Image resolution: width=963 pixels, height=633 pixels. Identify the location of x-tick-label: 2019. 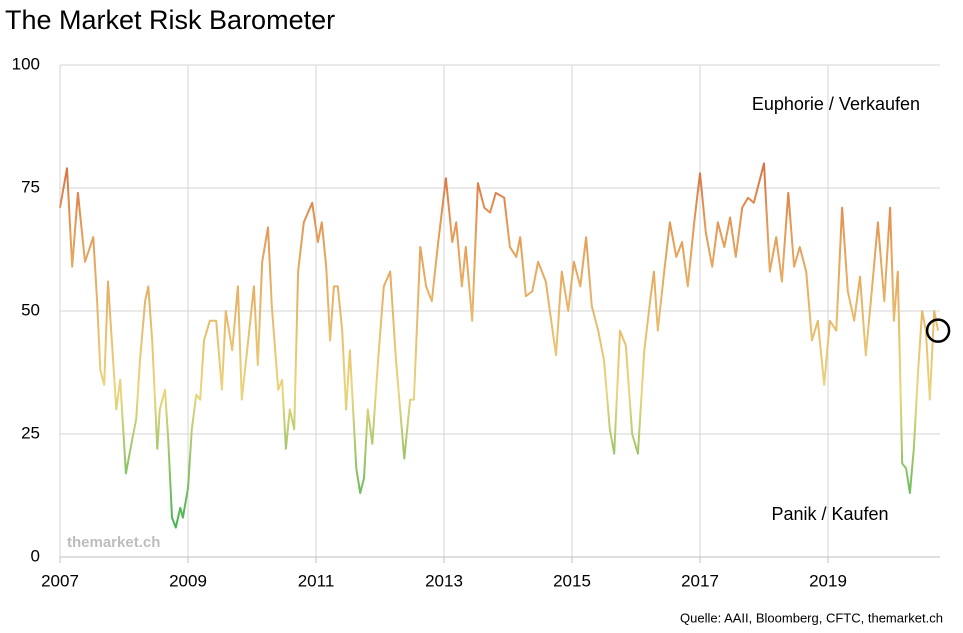
(828, 580).